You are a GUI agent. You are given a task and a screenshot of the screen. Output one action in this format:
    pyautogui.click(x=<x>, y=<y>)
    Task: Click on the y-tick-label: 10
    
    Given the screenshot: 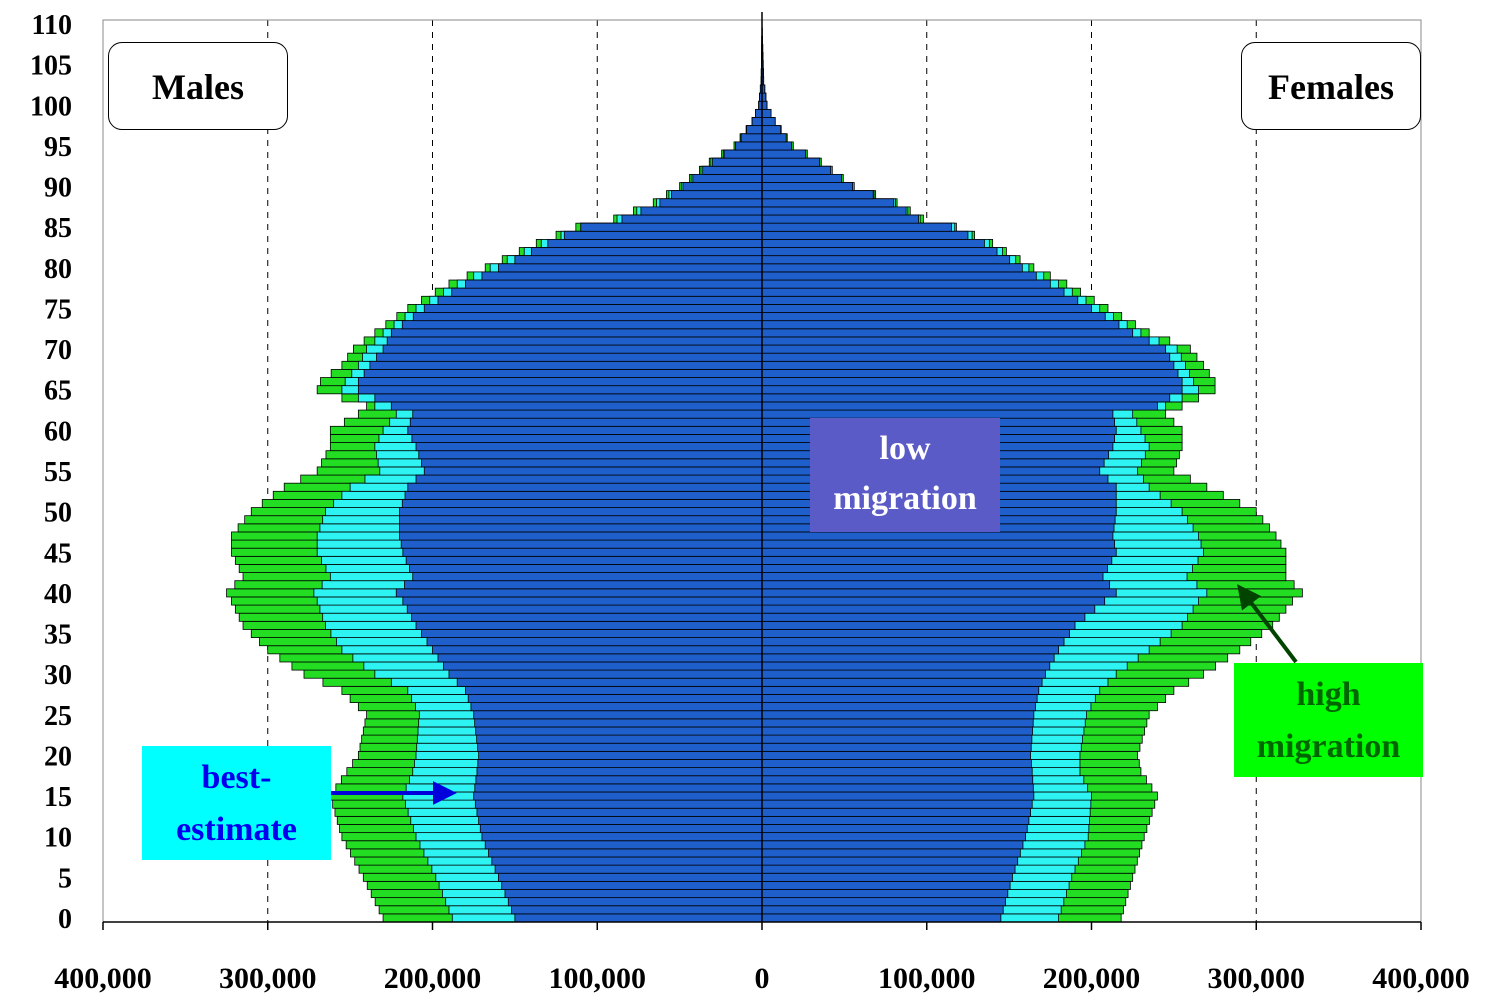 What is the action you would take?
    pyautogui.click(x=58, y=838)
    